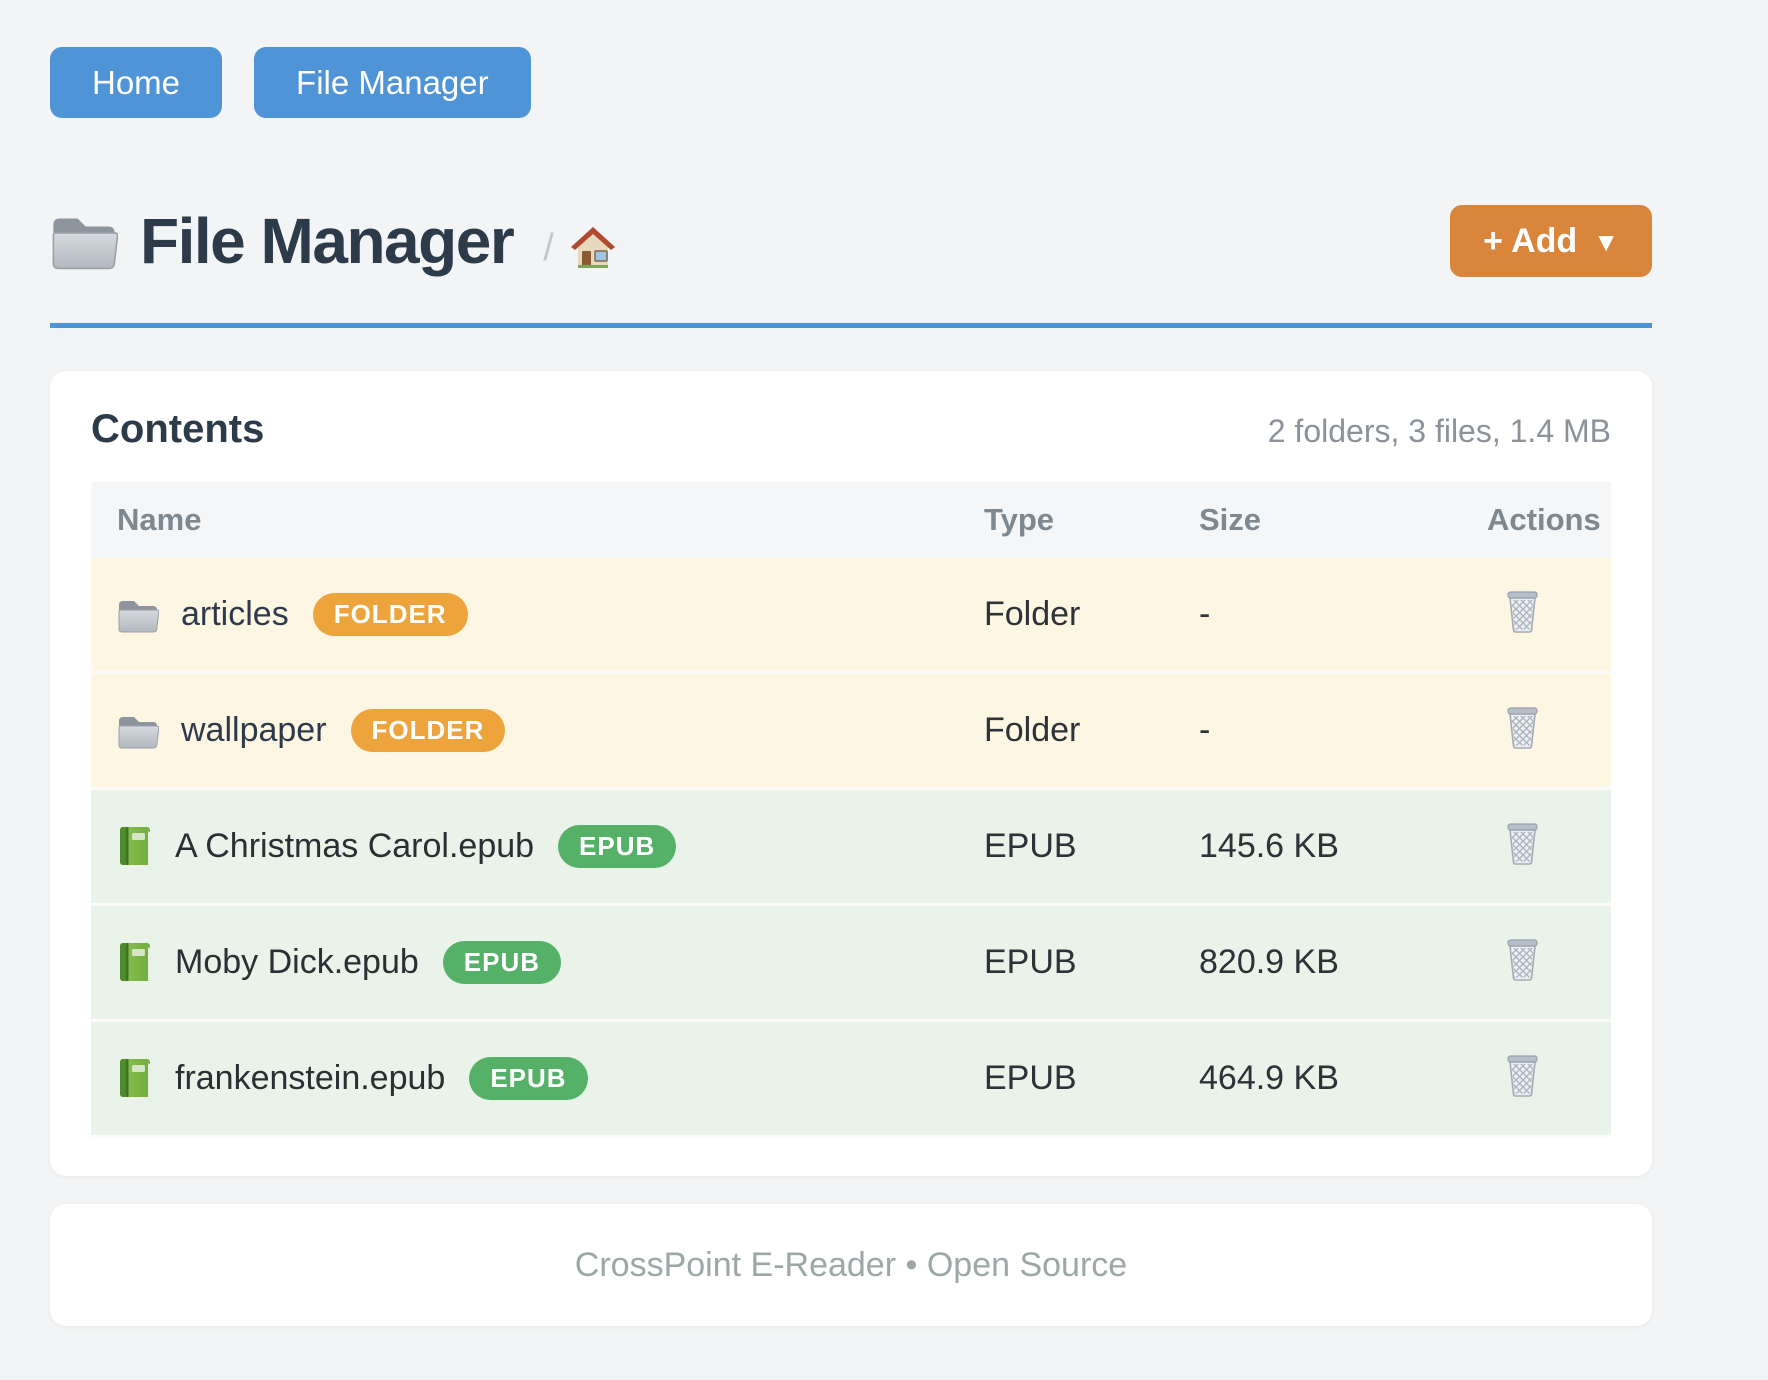  I want to click on breadcrumb: /, so click(579, 248).